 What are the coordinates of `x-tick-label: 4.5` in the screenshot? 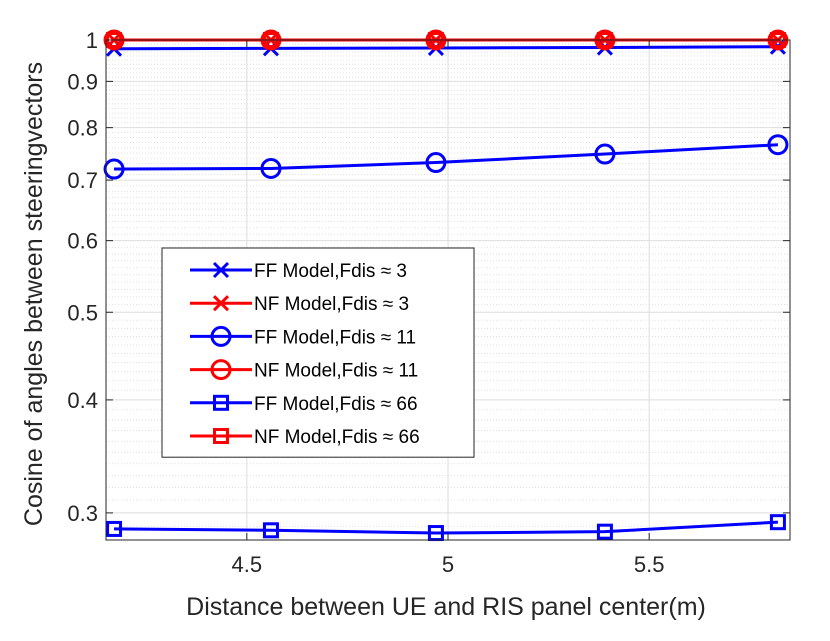 It's located at (247, 564).